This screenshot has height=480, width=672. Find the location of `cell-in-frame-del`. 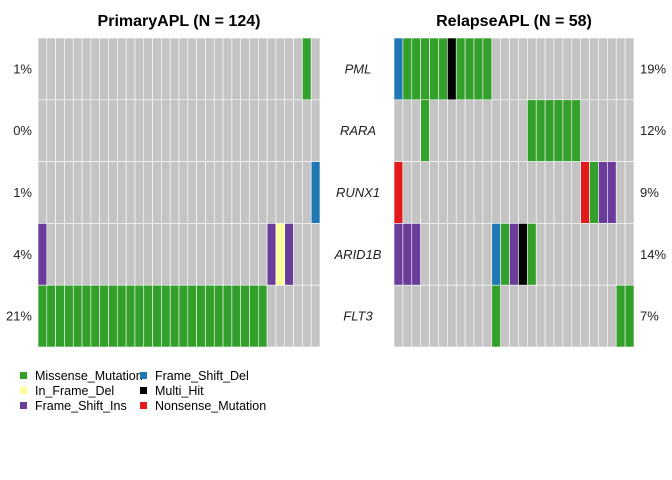

cell-in-frame-del is located at coordinates (280, 254).